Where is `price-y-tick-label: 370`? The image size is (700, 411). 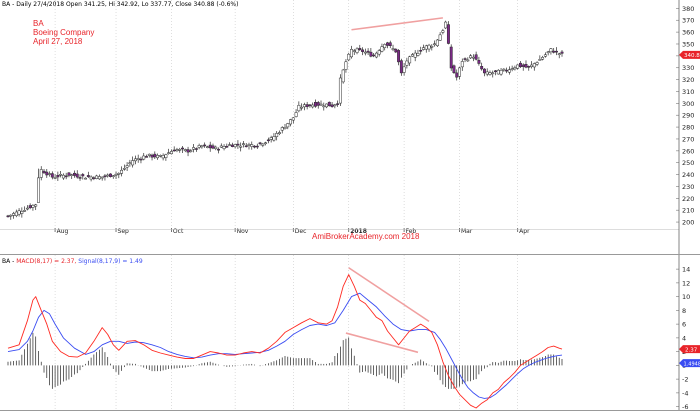
price-y-tick-label: 370 is located at coordinates (688, 21).